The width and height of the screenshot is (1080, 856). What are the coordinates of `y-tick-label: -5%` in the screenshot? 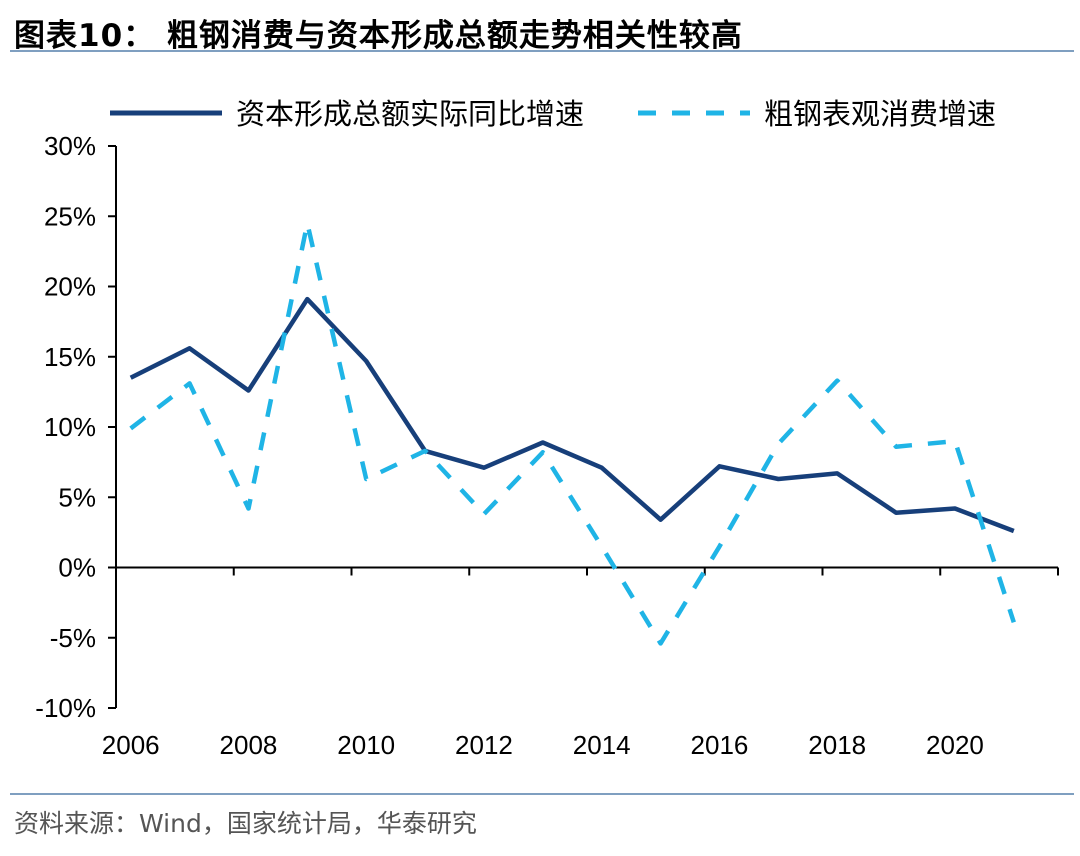 It's located at (73, 638).